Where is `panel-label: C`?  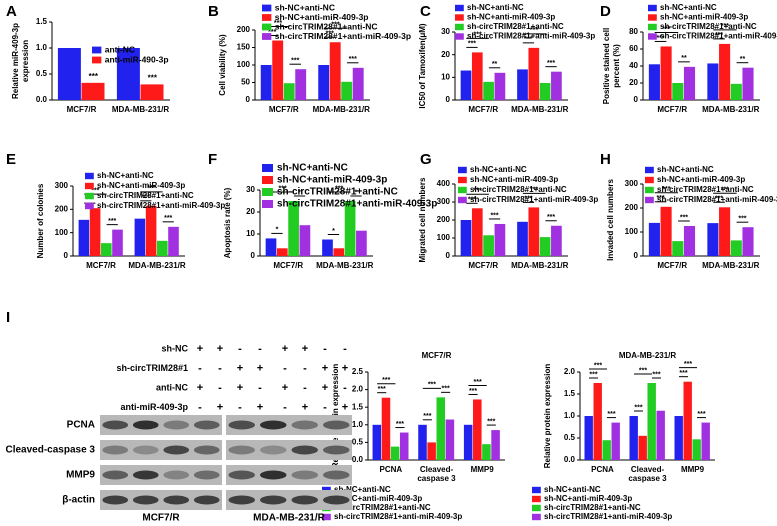
panel-label: C is located at coordinates (425, 11).